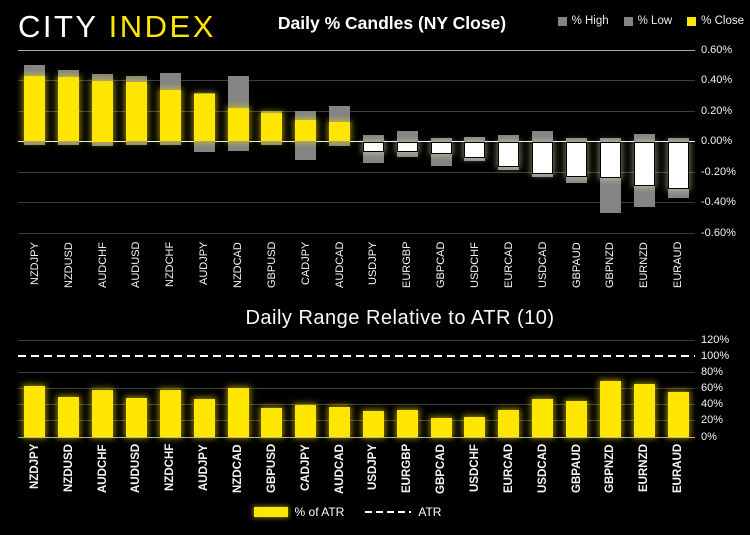 The height and width of the screenshot is (535, 750). What do you see at coordinates (712, 420) in the screenshot?
I see `y-axis2-tick-20-: 20%` at bounding box center [712, 420].